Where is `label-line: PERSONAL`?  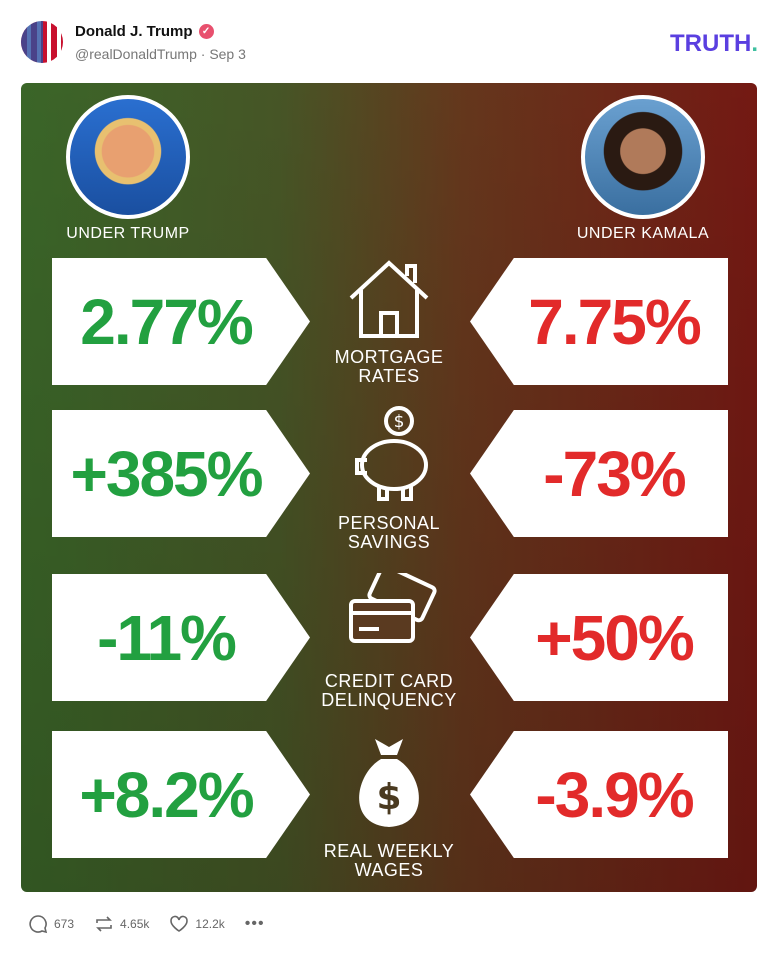 label-line: PERSONAL is located at coordinates (389, 523).